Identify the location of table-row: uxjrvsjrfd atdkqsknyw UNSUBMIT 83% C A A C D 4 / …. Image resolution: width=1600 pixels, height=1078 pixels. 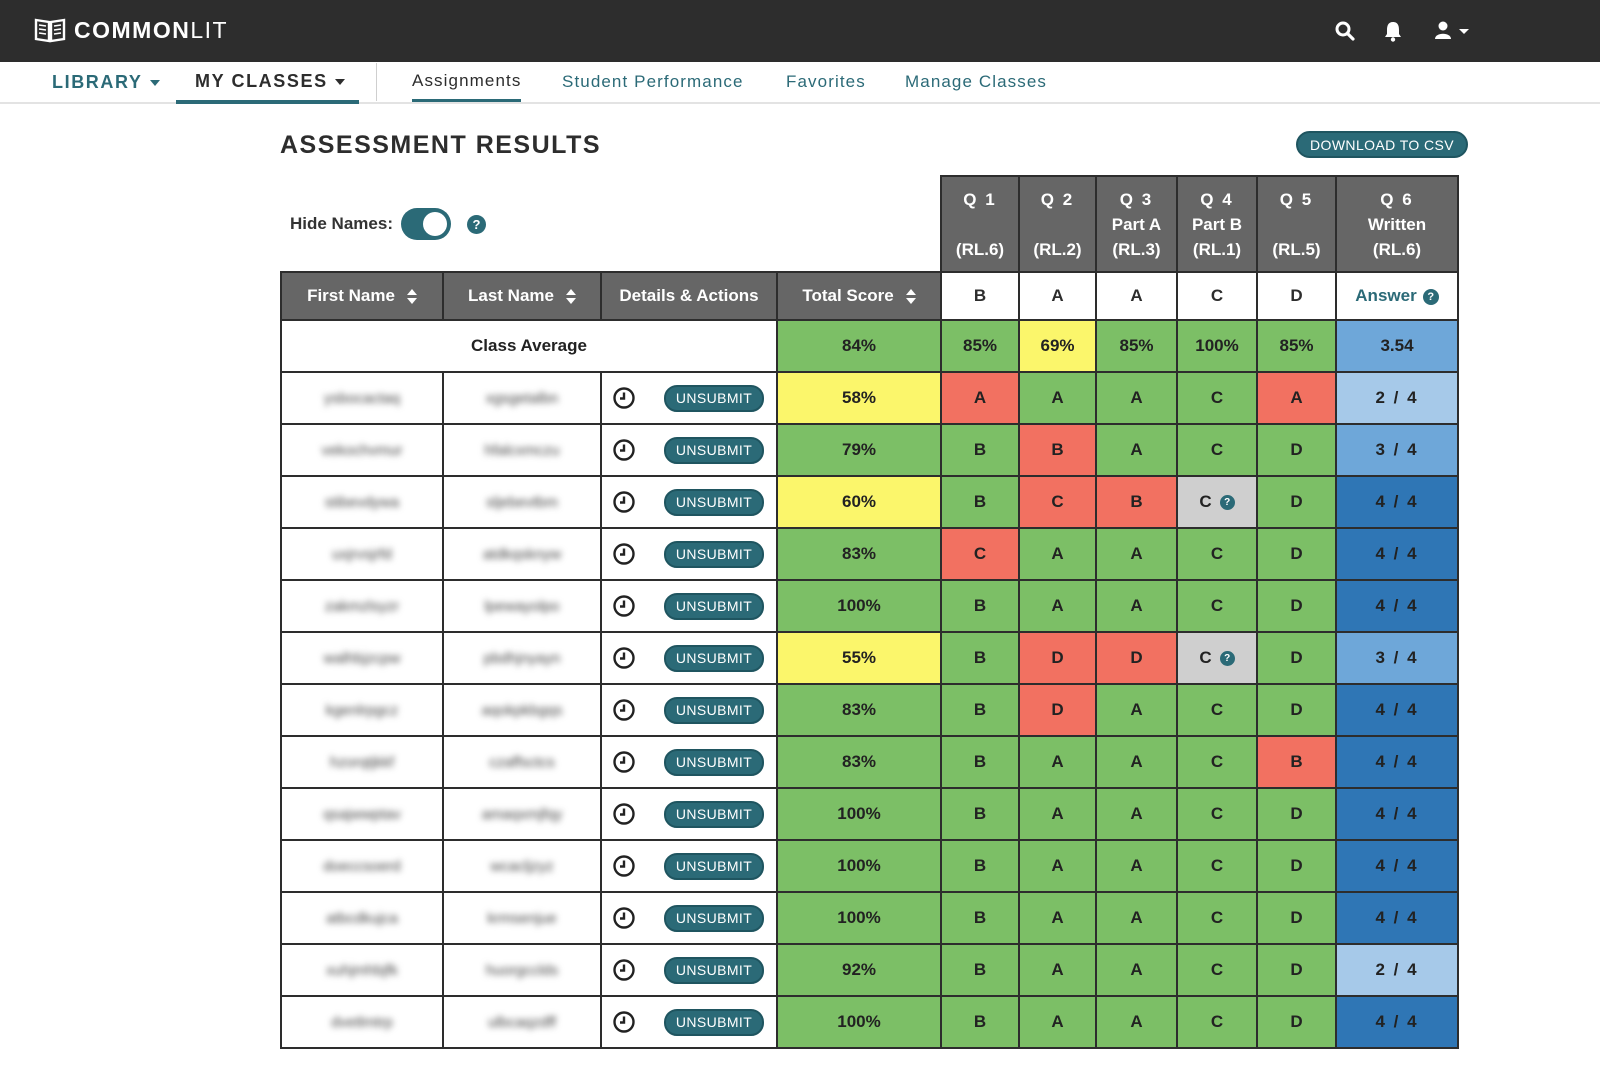
(869, 554).